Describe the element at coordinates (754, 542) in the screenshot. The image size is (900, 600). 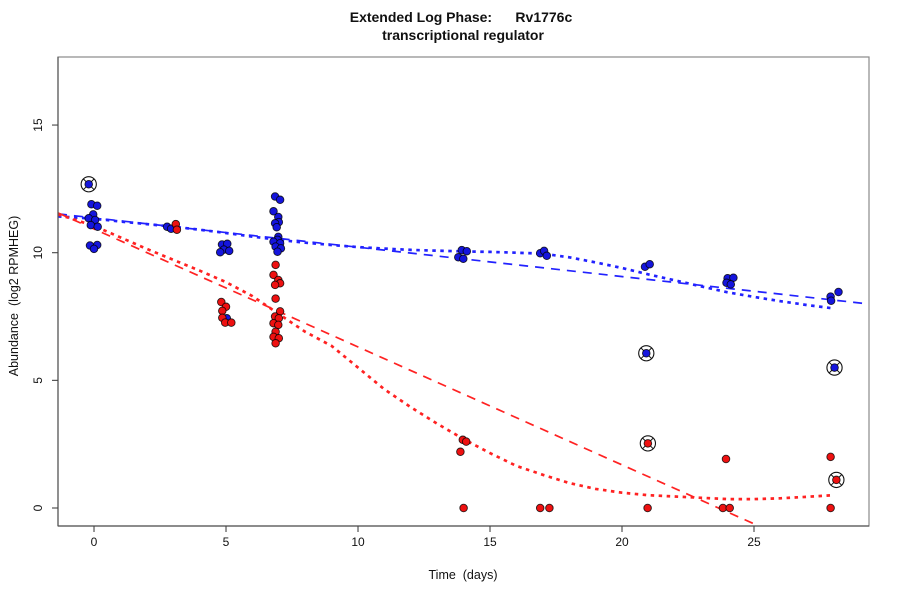
I see `x-tick-label: 25` at that location.